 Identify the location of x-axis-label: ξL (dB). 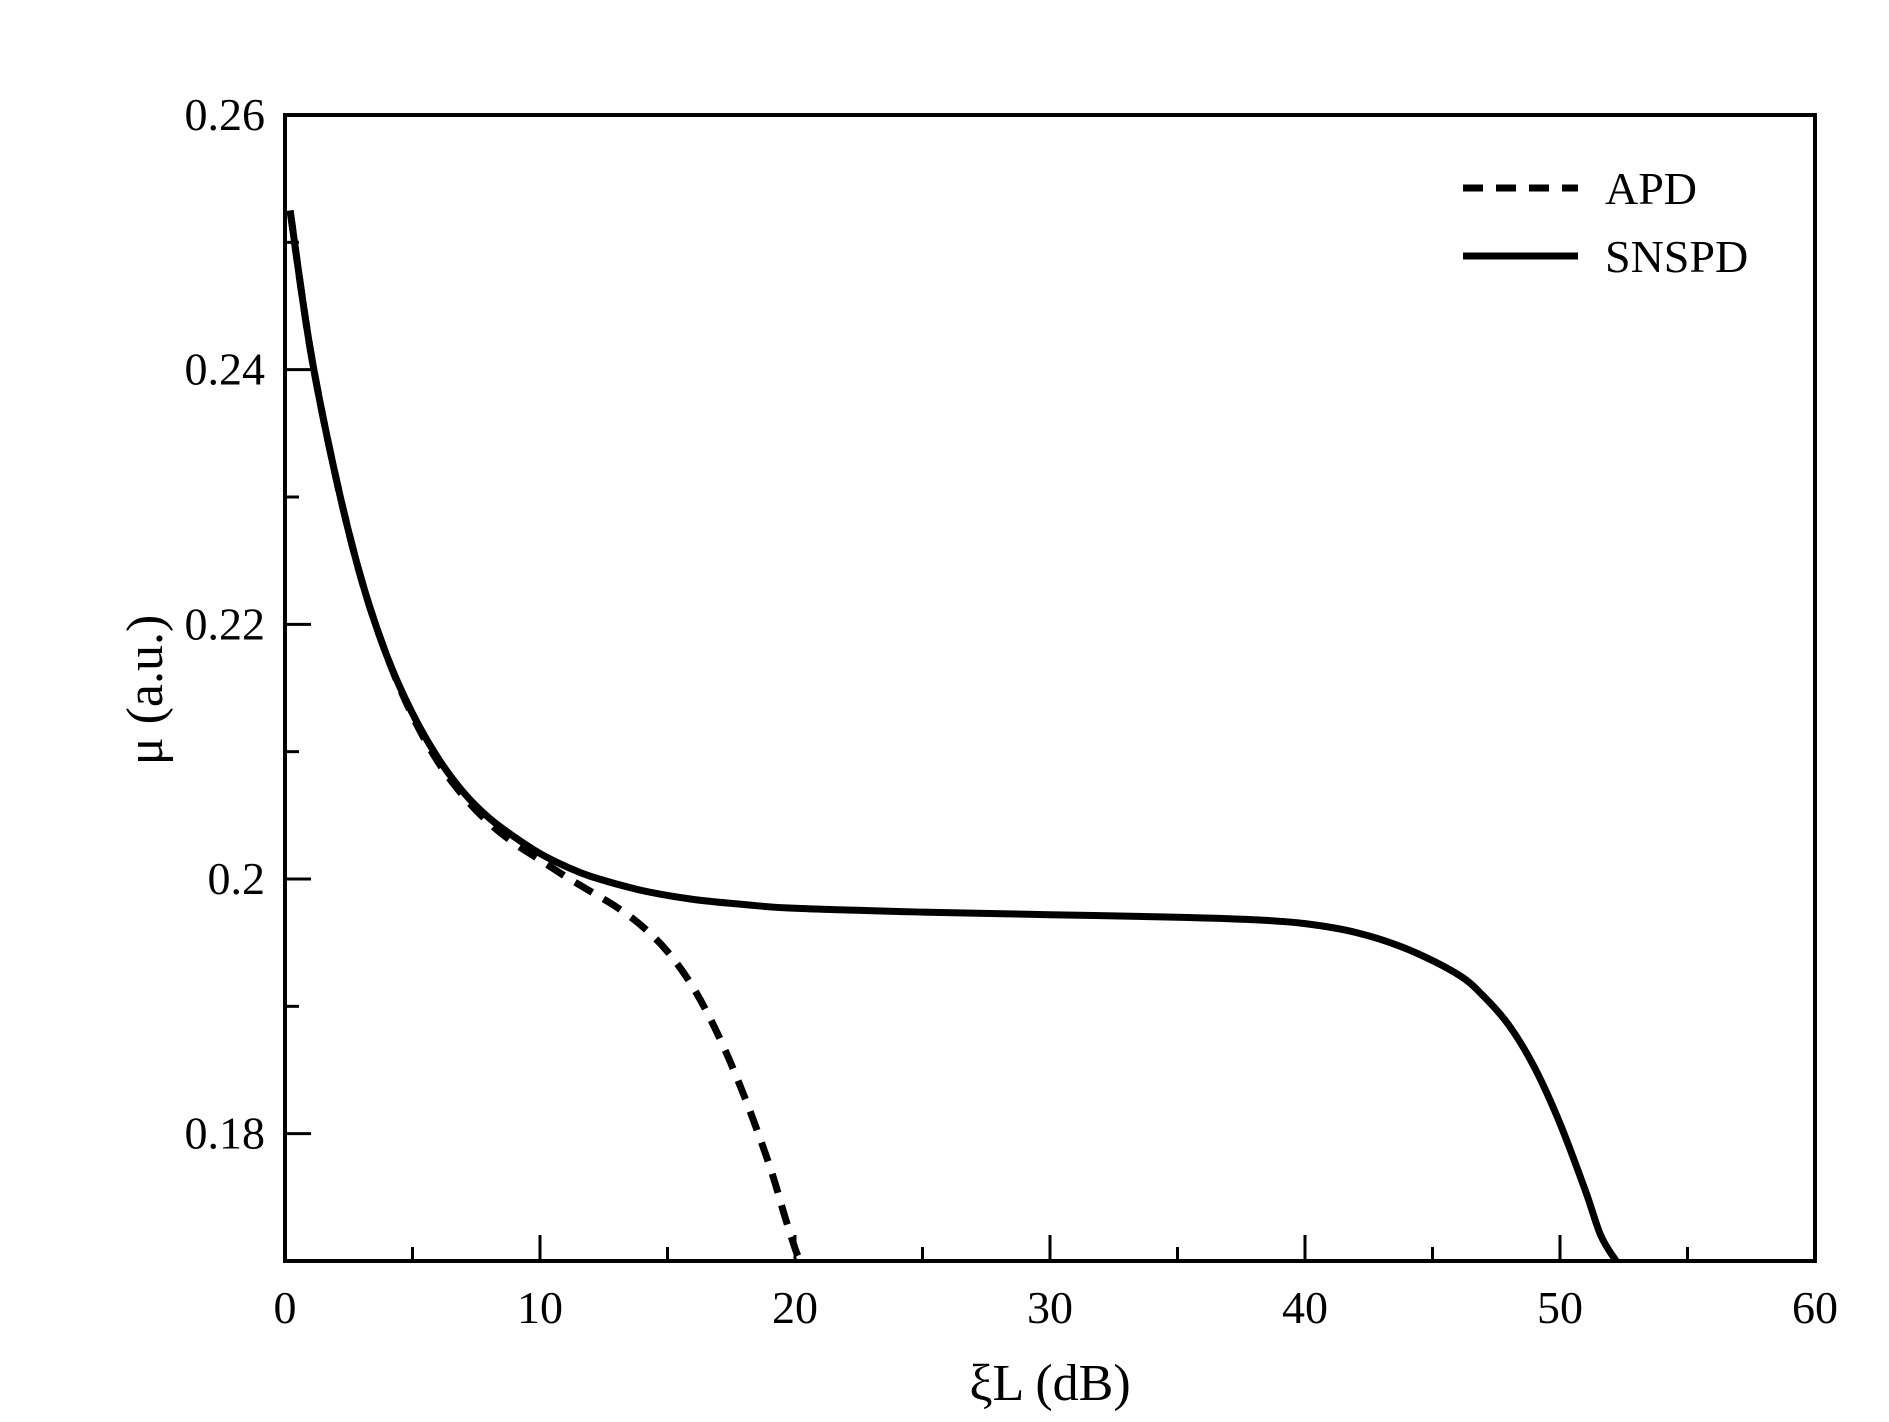
(1049, 1383).